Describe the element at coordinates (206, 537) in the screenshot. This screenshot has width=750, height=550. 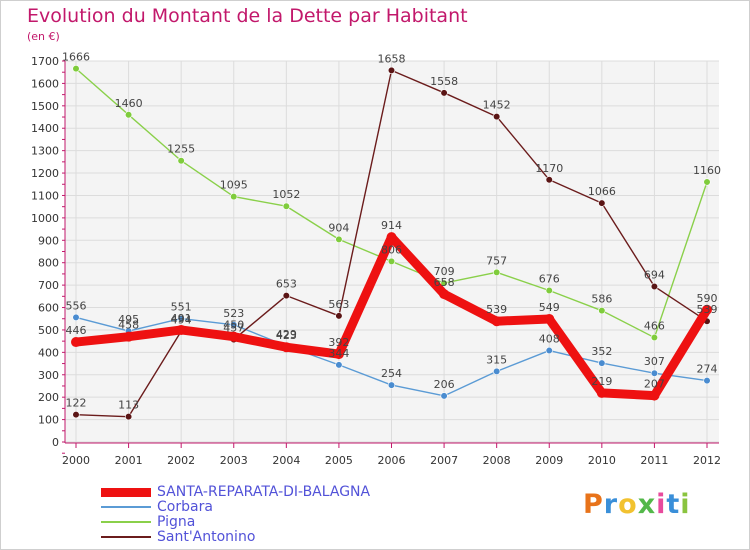
I see `legend-label: Sant'Antonino` at that location.